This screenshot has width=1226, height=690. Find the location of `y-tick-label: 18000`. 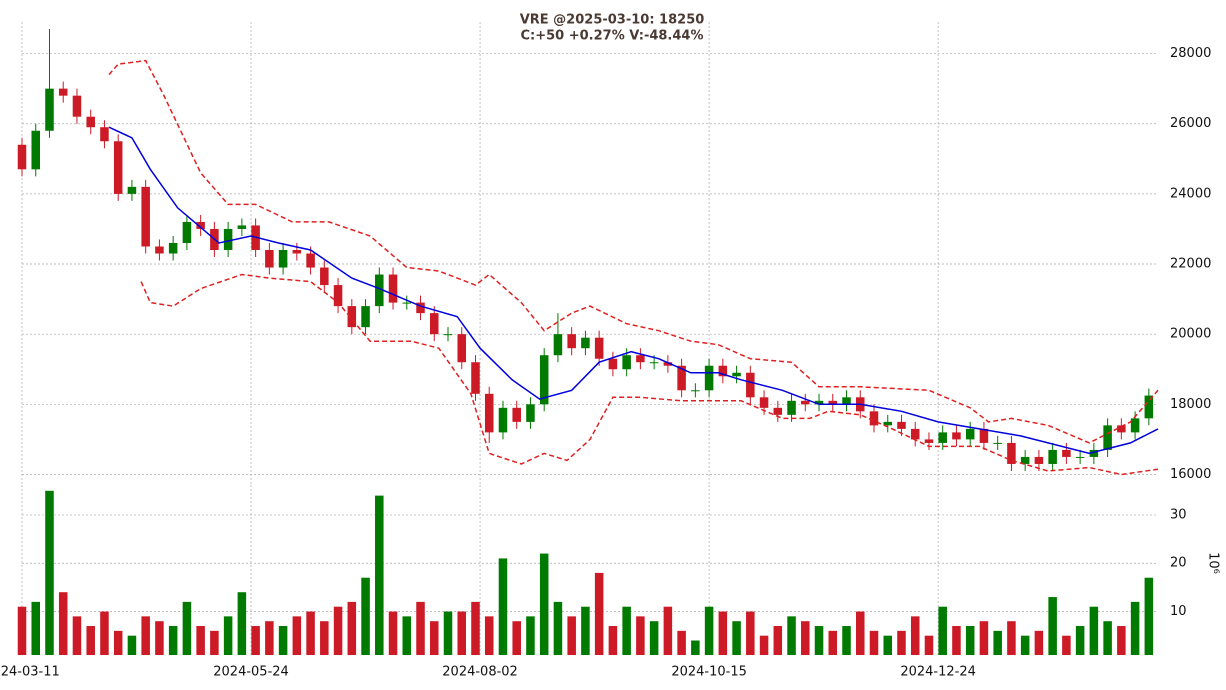

y-tick-label: 18000 is located at coordinates (1190, 404).